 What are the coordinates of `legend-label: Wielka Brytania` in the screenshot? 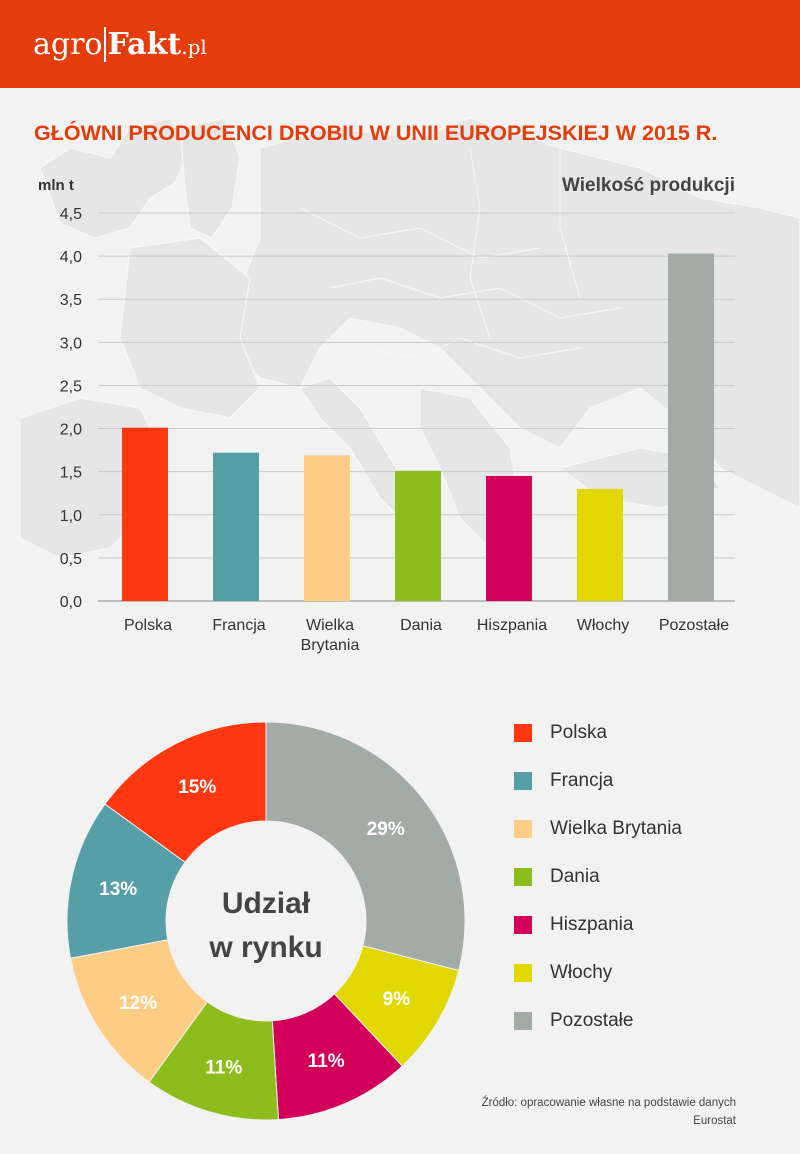 It's located at (616, 828).